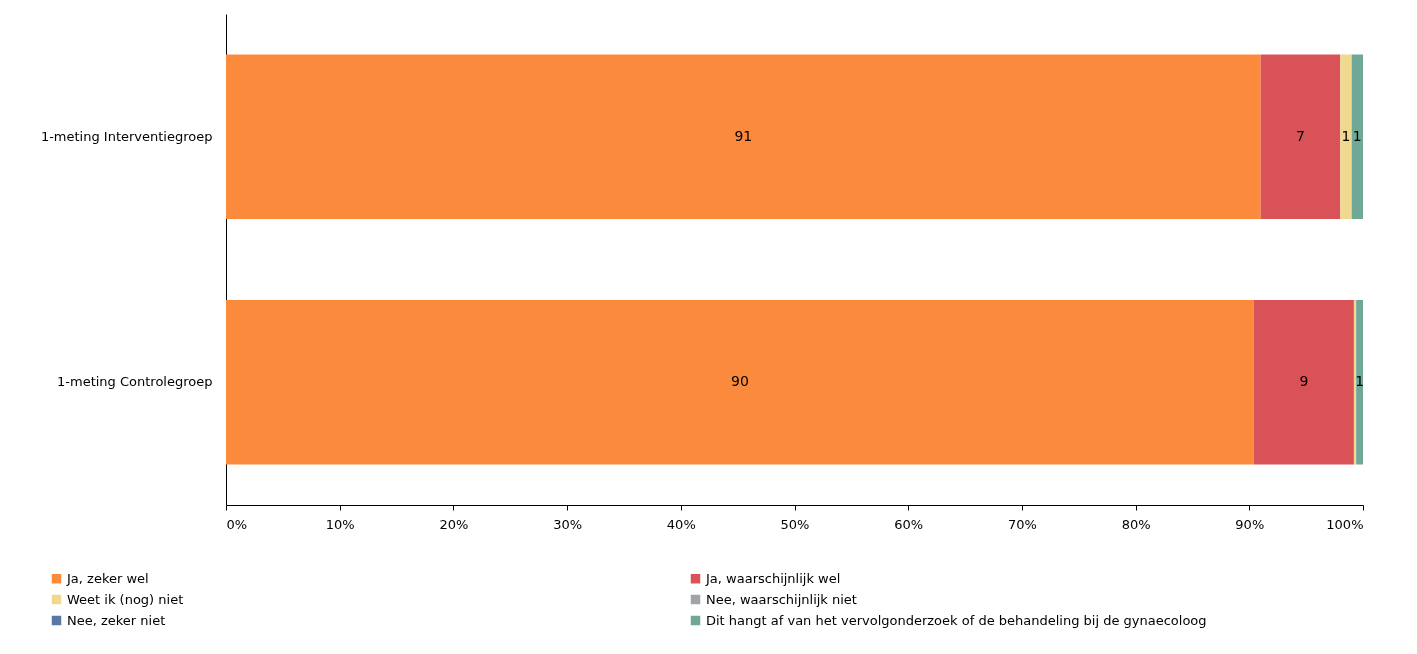  What do you see at coordinates (568, 524) in the screenshot?
I see `x-tick-label: 30%` at bounding box center [568, 524].